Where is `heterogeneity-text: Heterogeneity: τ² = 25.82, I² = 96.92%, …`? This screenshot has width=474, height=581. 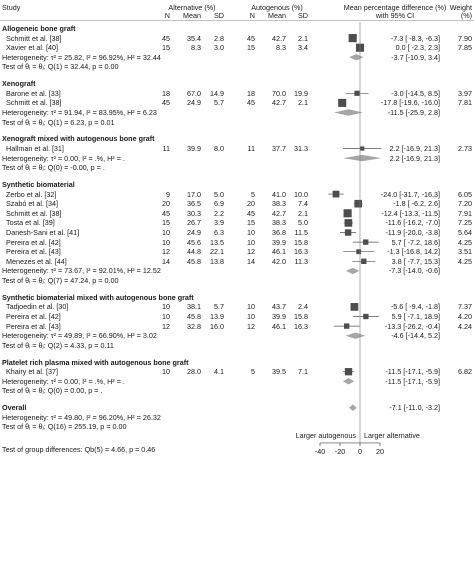
heterogeneity-text: Heterogeneity: τ² = 25.82, I² = 96.92%, … is located at coordinates (81, 57).